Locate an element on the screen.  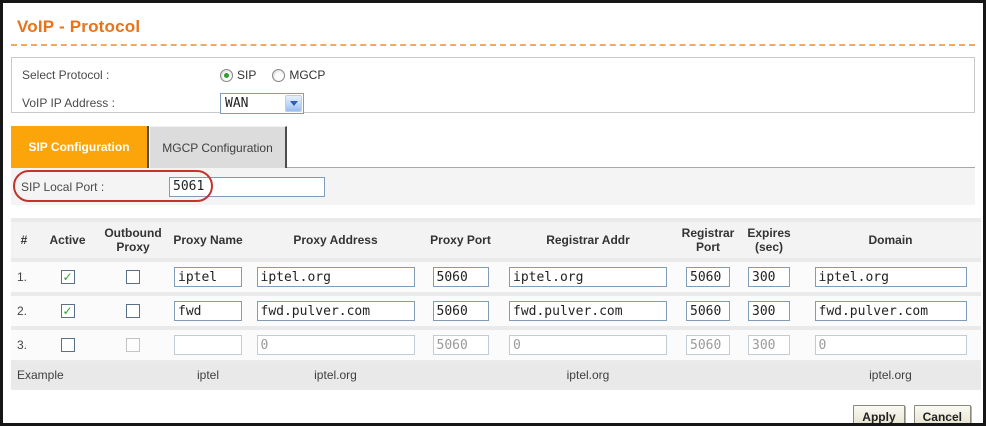
col-header-registrar-port: Registrar Port is located at coordinates (708, 240).